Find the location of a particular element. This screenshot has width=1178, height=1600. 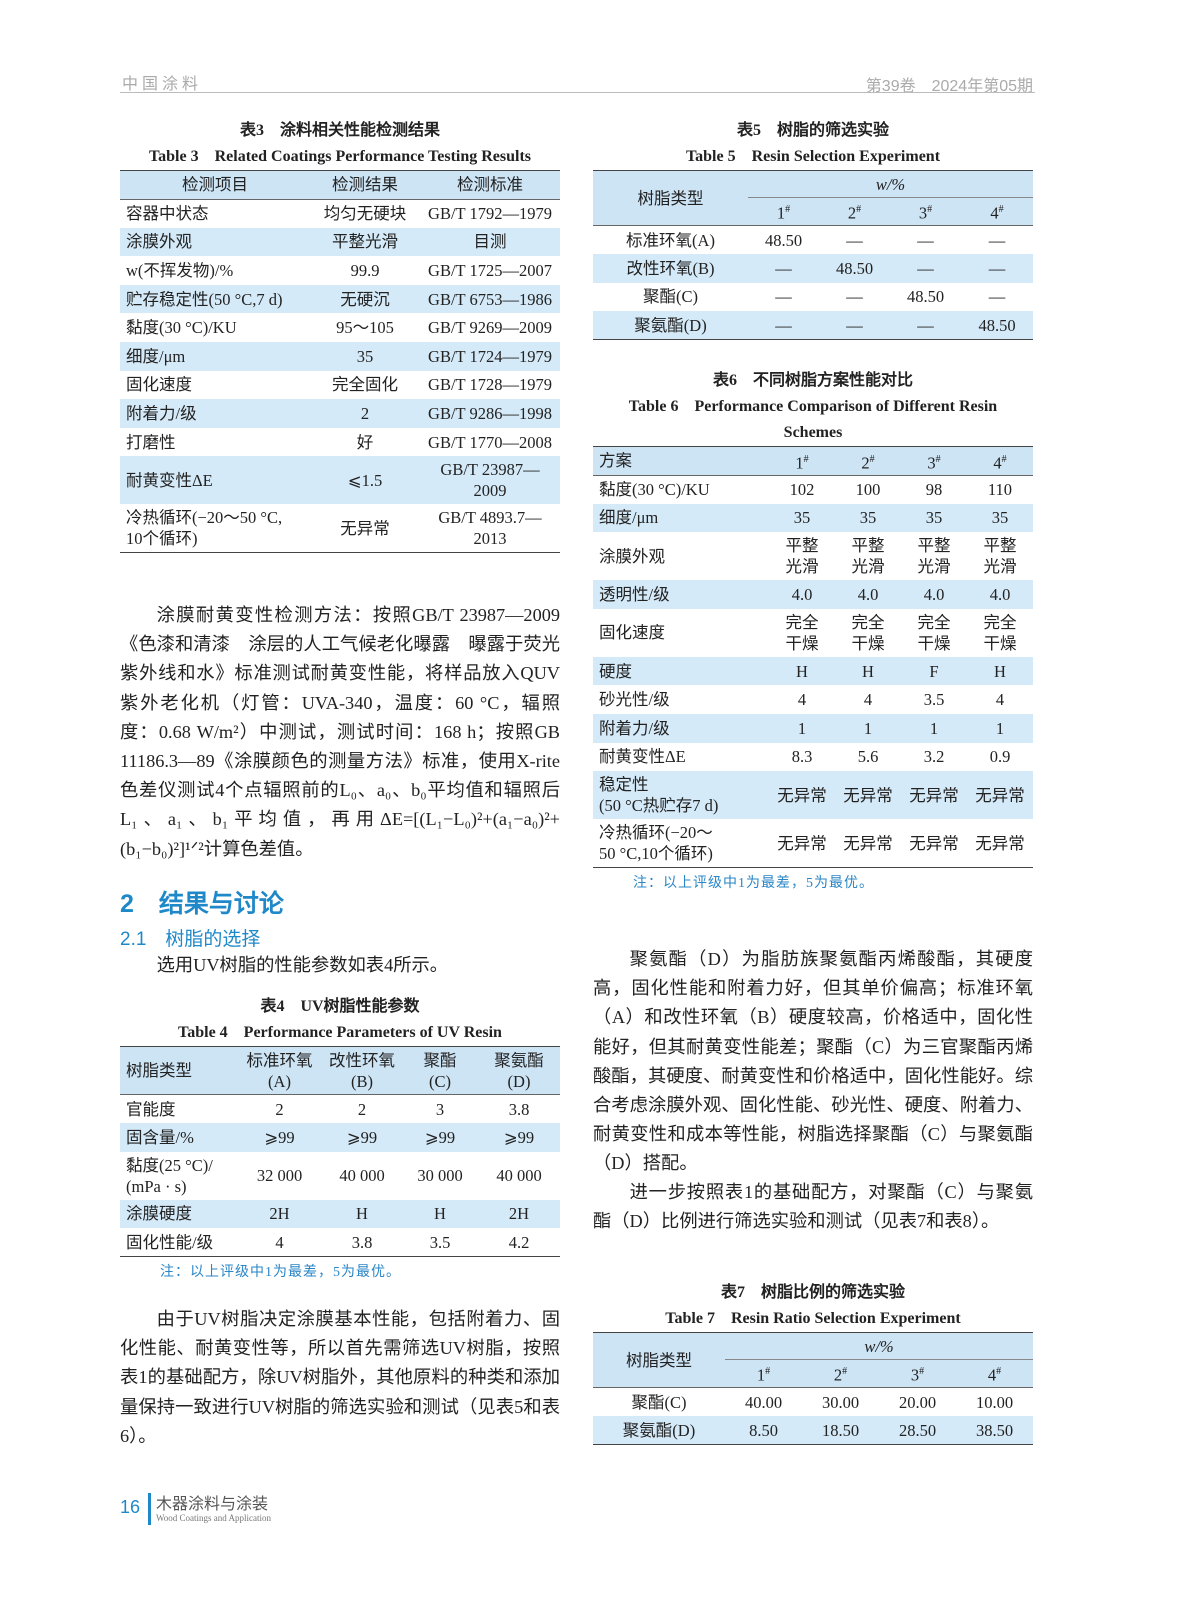

table4-cell: 2 is located at coordinates (279, 1109).